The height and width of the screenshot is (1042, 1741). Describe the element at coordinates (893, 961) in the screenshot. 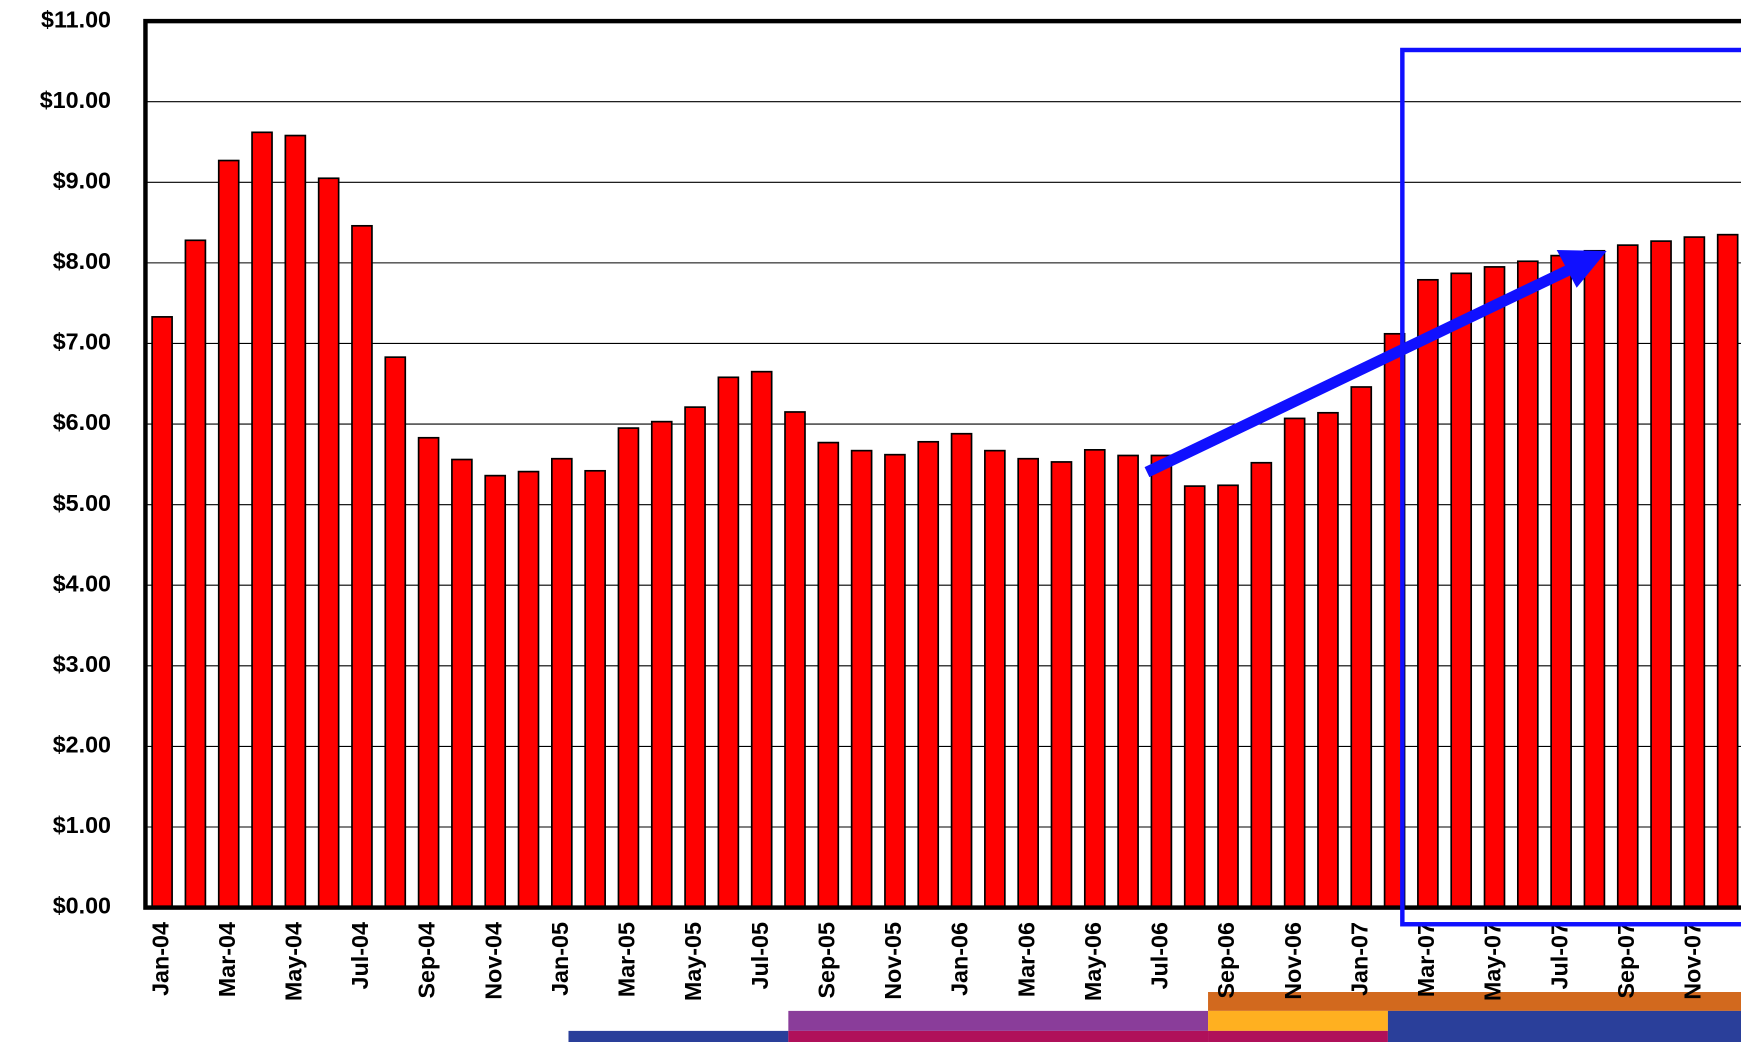

I see `x-tick-label: Nov-05` at that location.